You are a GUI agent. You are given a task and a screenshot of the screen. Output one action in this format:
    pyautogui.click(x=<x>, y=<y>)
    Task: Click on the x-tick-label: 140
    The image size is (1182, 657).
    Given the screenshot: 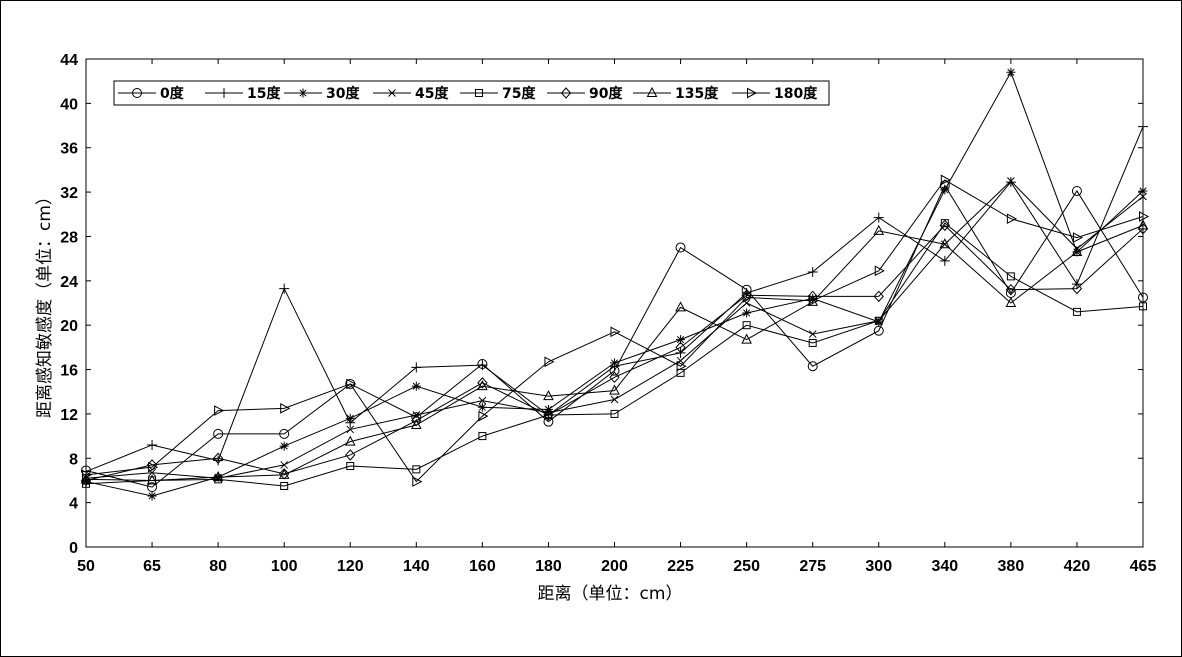 What is the action you would take?
    pyautogui.click(x=416, y=566)
    